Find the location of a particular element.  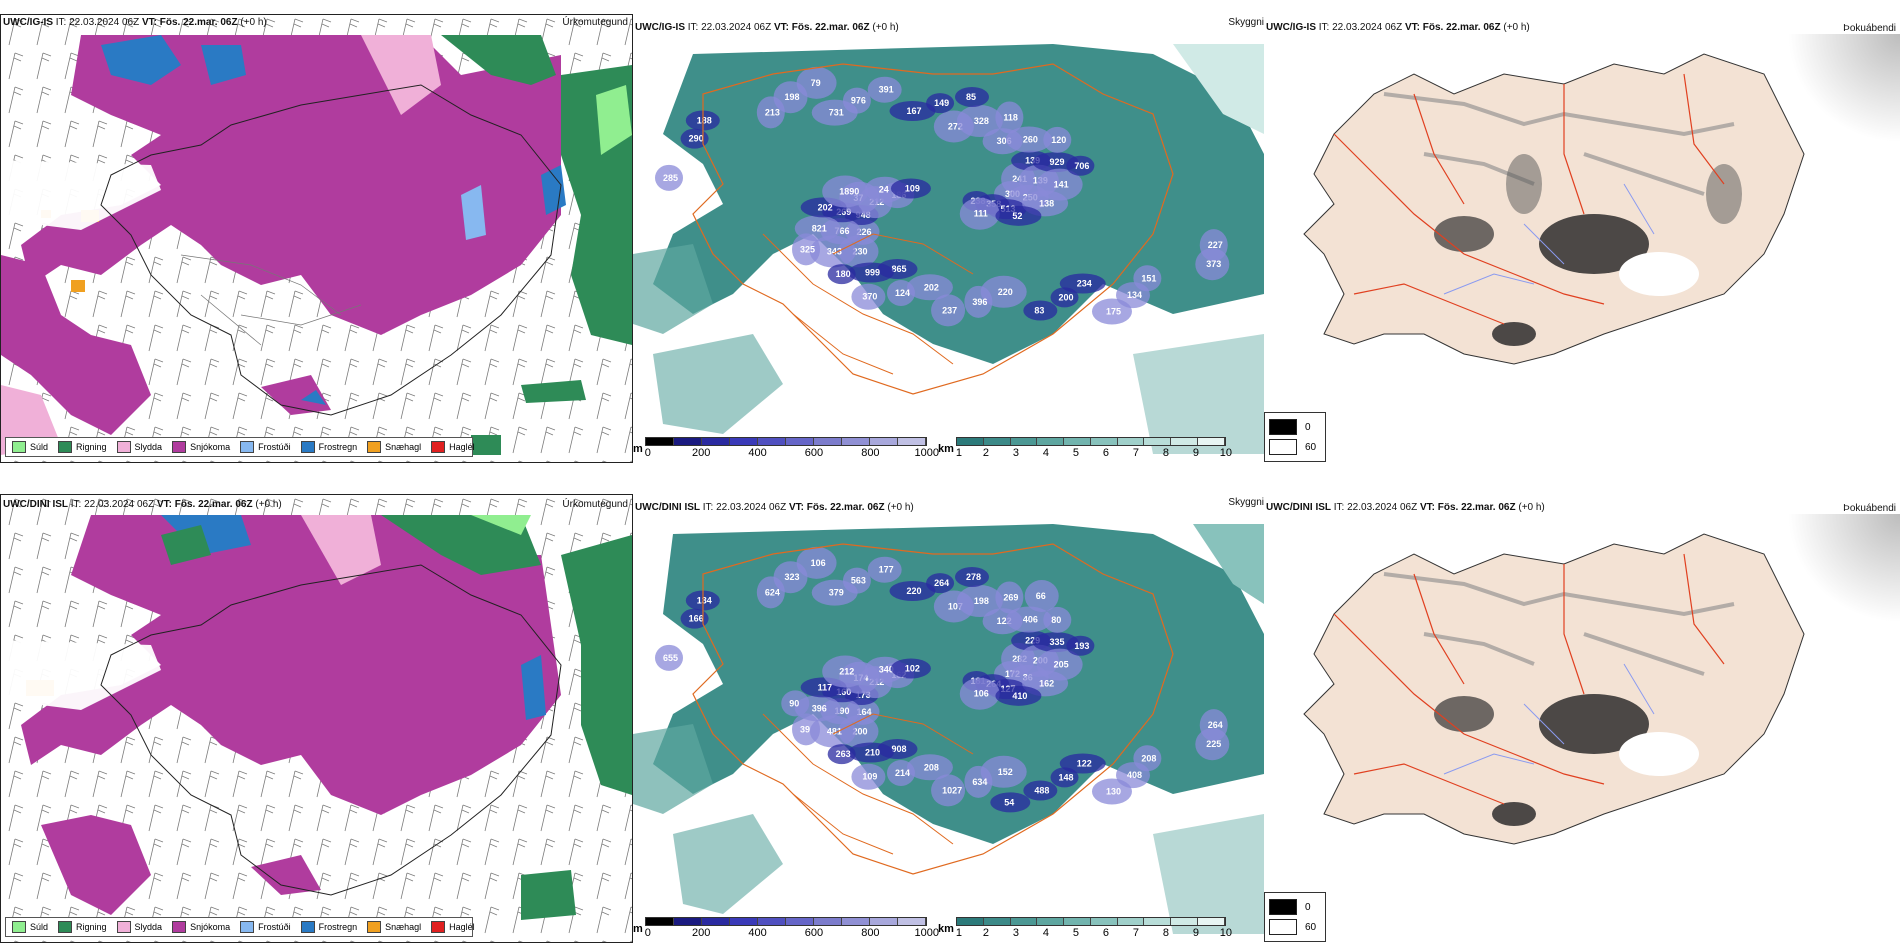

elevation-label: 865 is located at coordinates (898, 269).